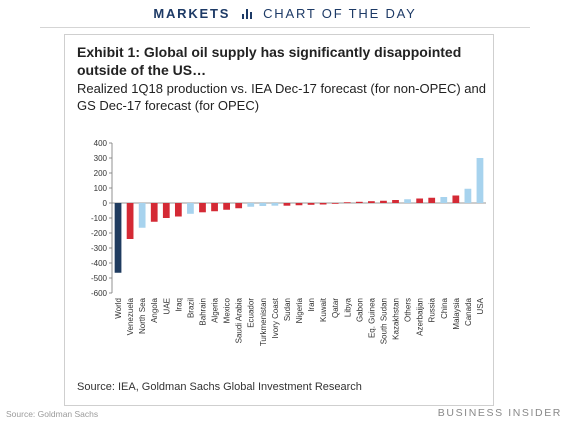 This screenshot has height=428, width=570. What do you see at coordinates (142, 215) in the screenshot?
I see `bar-north-sea` at bounding box center [142, 215].